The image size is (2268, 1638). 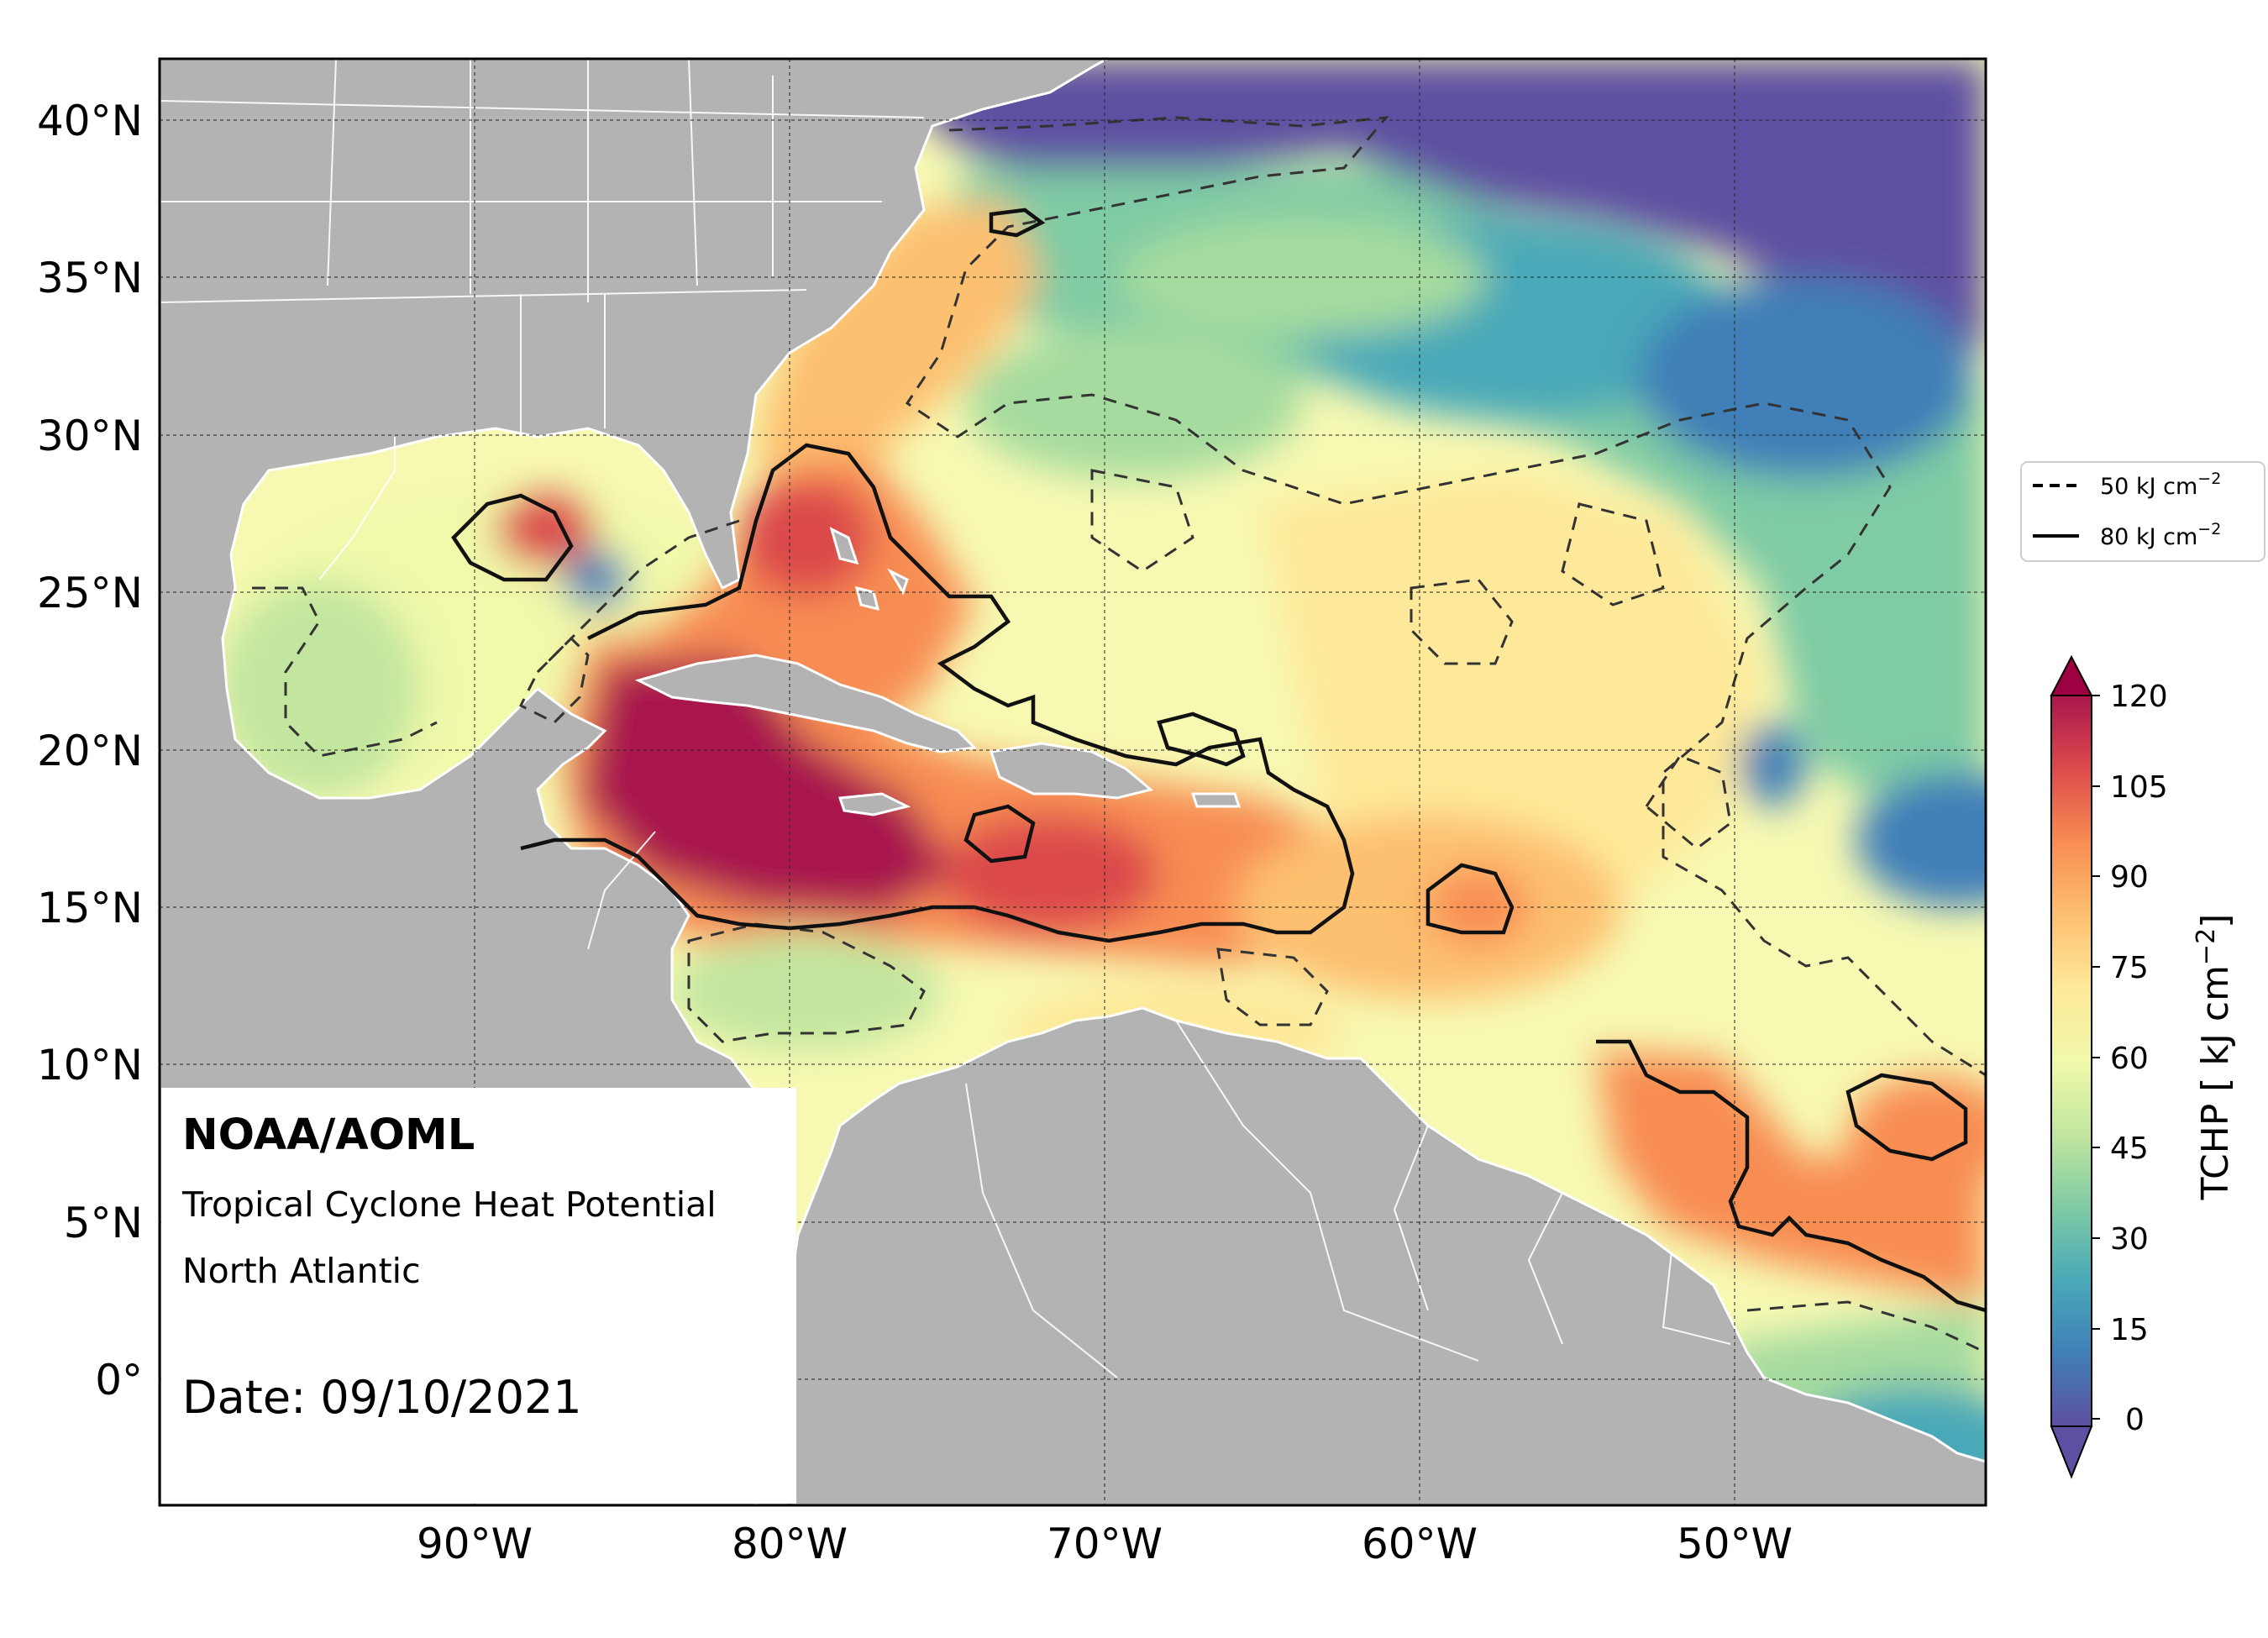 I want to click on colorbar-tick: 15, so click(x=2129, y=1330).